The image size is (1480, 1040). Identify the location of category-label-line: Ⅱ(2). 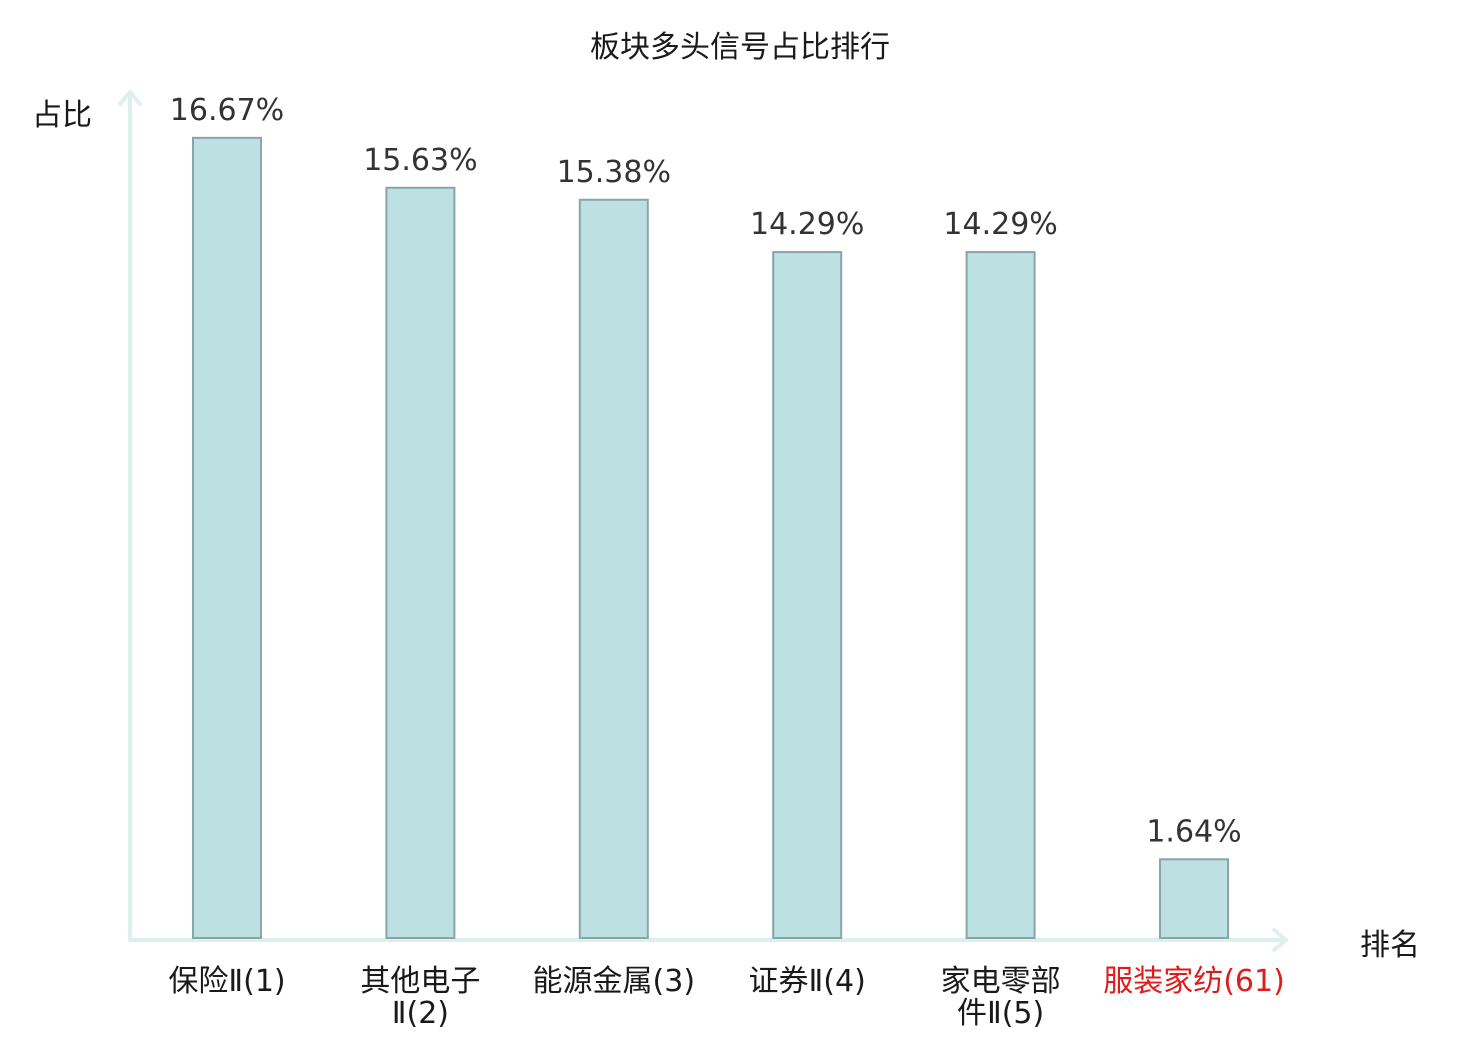
(420, 1013).